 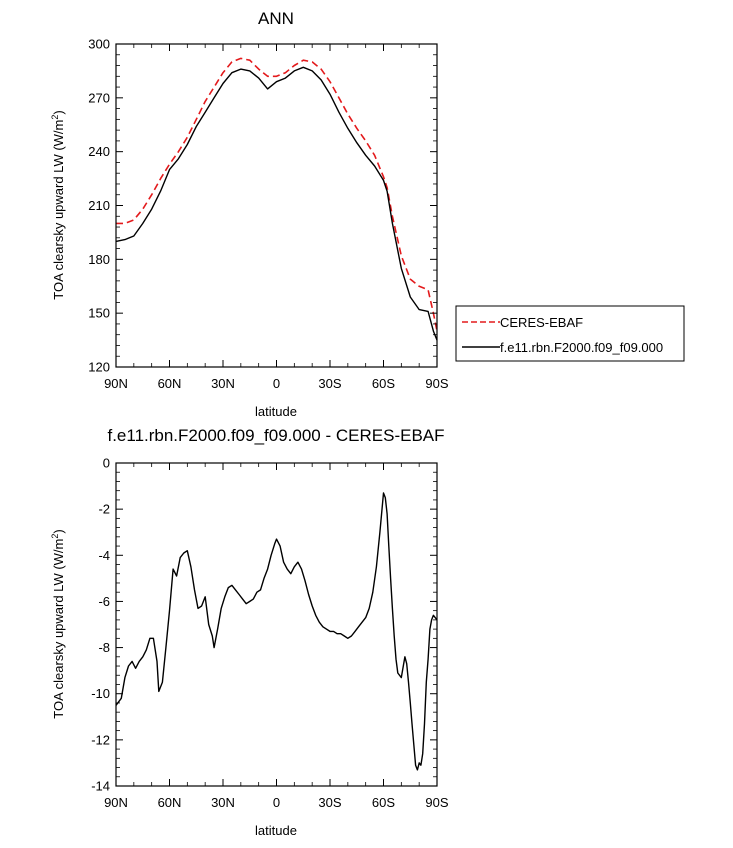 I want to click on top-y-axis-label-tail: ), so click(x=58, y=112).